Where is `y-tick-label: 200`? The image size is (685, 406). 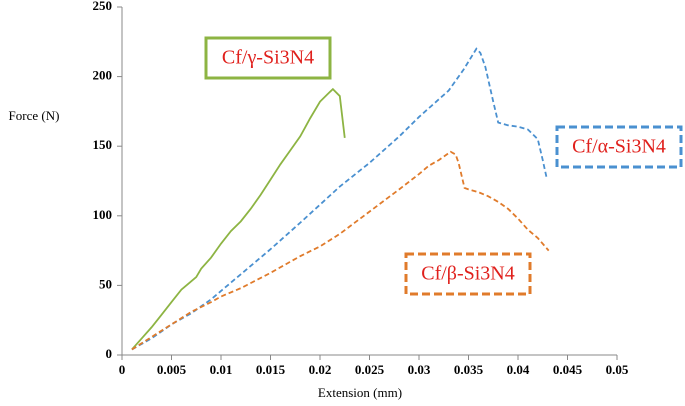
y-tick-label: 200 is located at coordinates (103, 75).